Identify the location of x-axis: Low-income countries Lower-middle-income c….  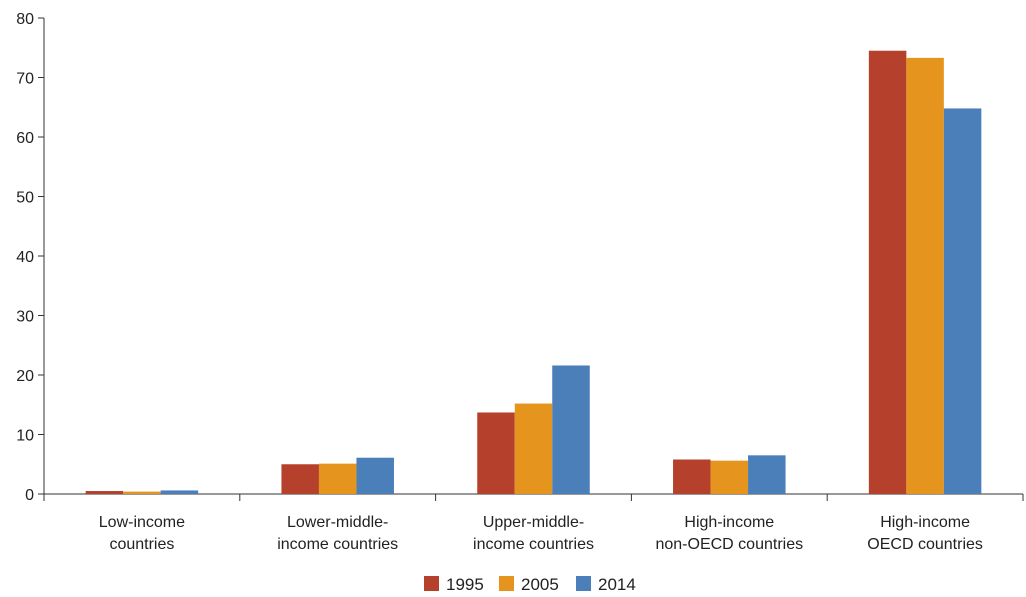
(533, 523).